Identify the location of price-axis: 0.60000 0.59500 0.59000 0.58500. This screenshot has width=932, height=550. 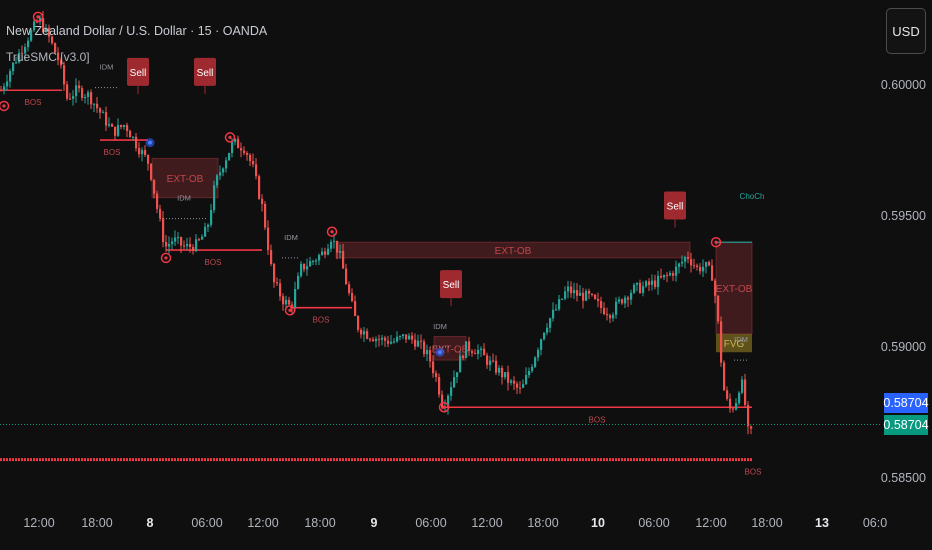
(903, 281).